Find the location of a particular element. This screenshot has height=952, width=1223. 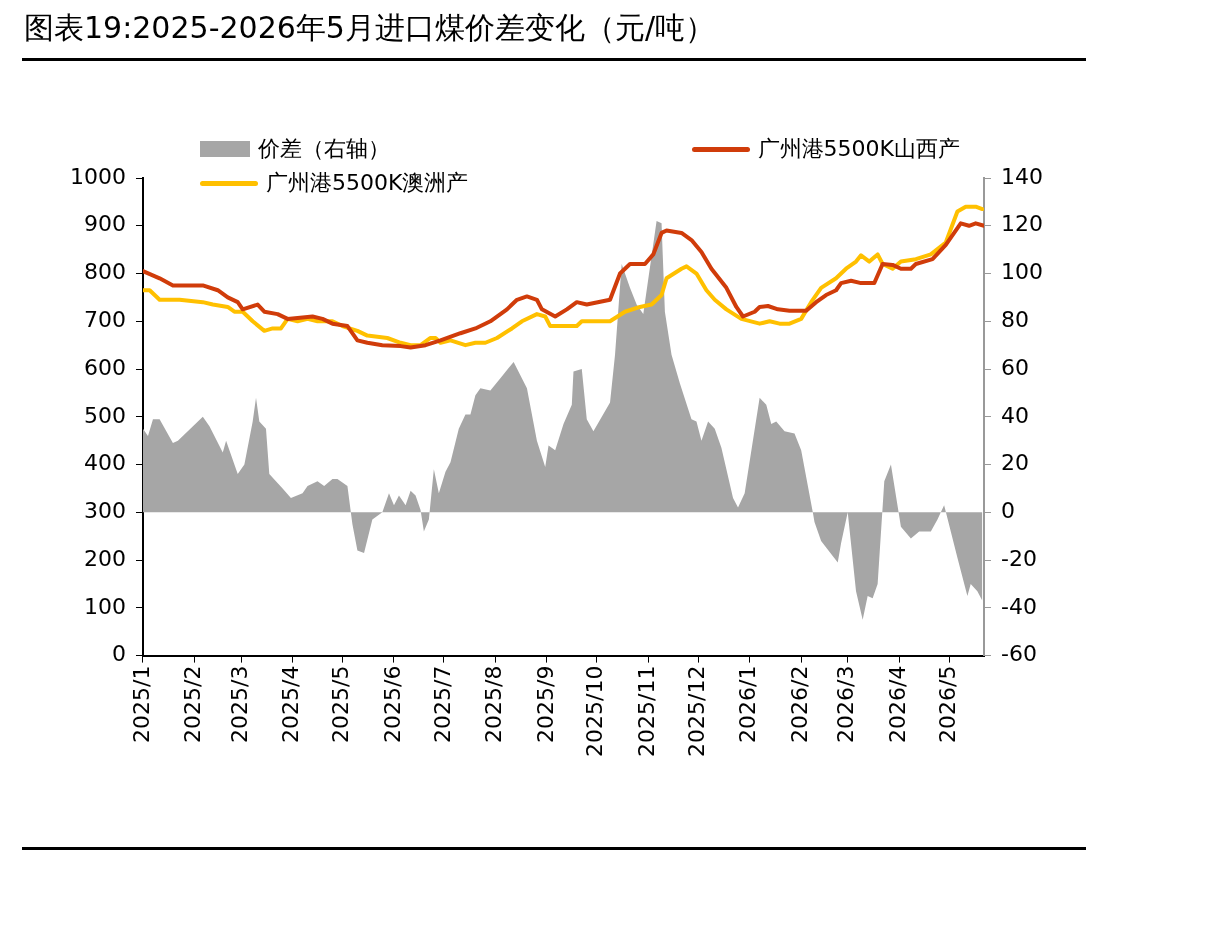

y-tick-label: 400 is located at coordinates (104, 463).